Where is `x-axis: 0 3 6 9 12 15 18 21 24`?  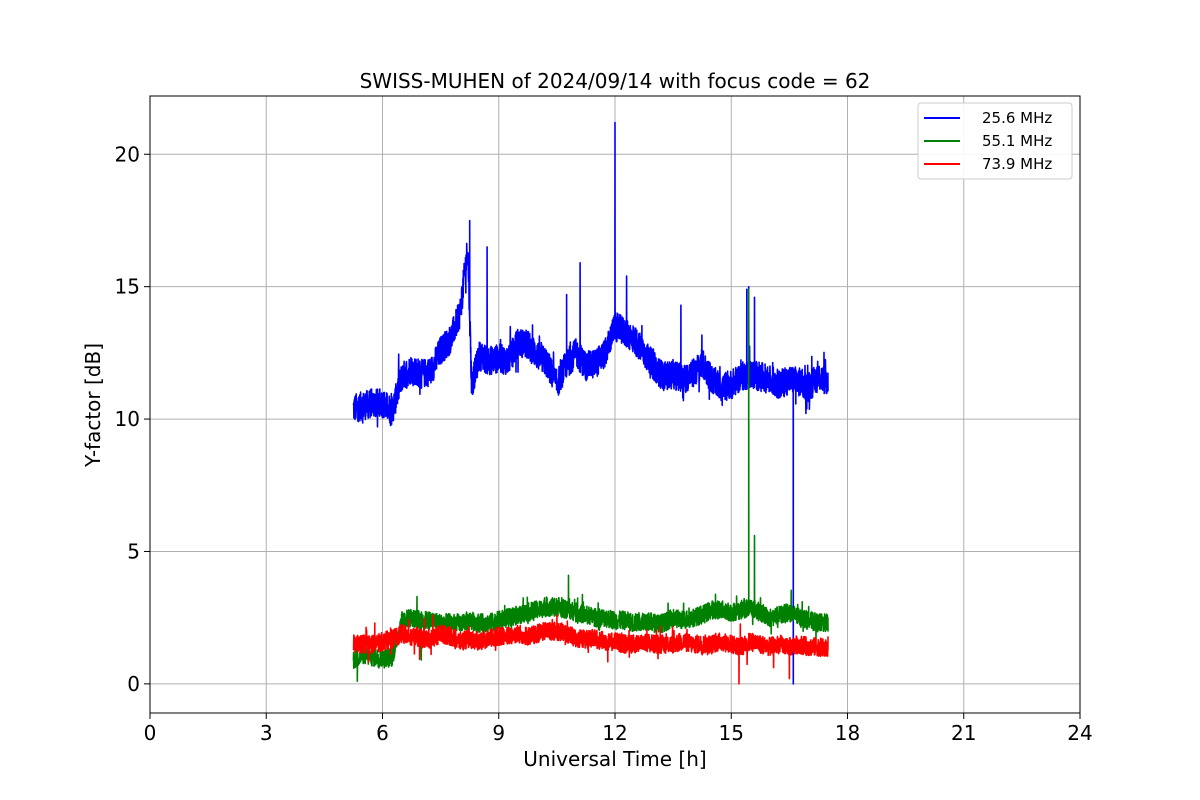
x-axis: 0 3 6 9 12 15 18 21 24 is located at coordinates (618, 729).